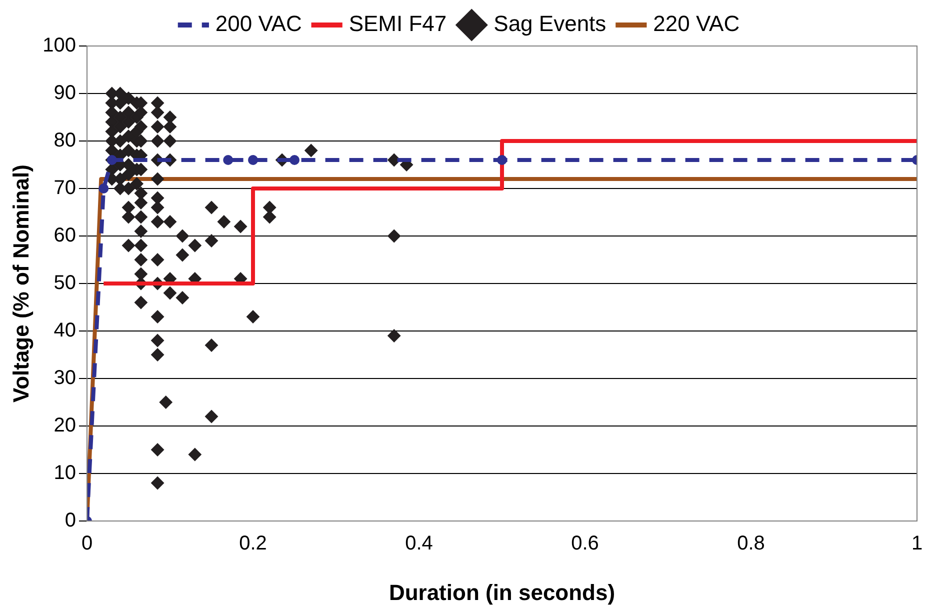 This screenshot has height=616, width=935. What do you see at coordinates (696, 23) in the screenshot?
I see `legend-label: 220 VAC` at bounding box center [696, 23].